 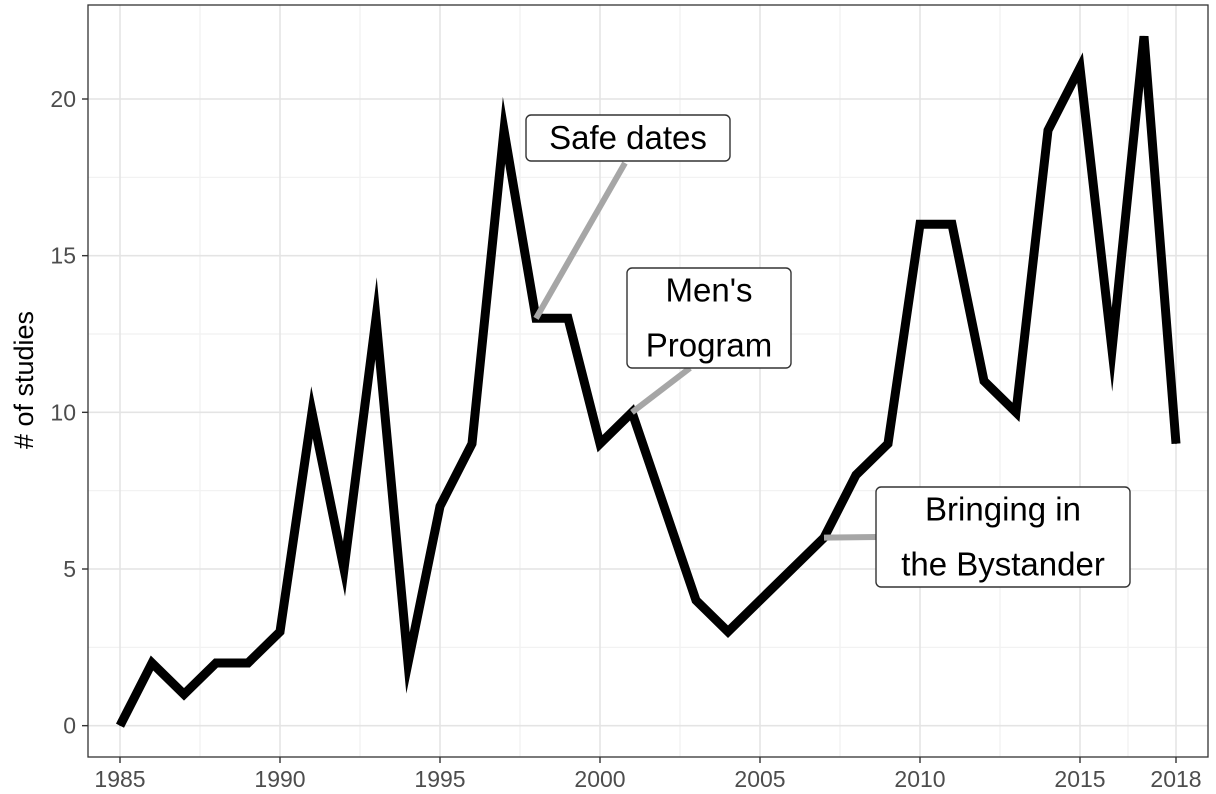 What do you see at coordinates (1003, 509) in the screenshot?
I see `annotation-text: Bringing in` at bounding box center [1003, 509].